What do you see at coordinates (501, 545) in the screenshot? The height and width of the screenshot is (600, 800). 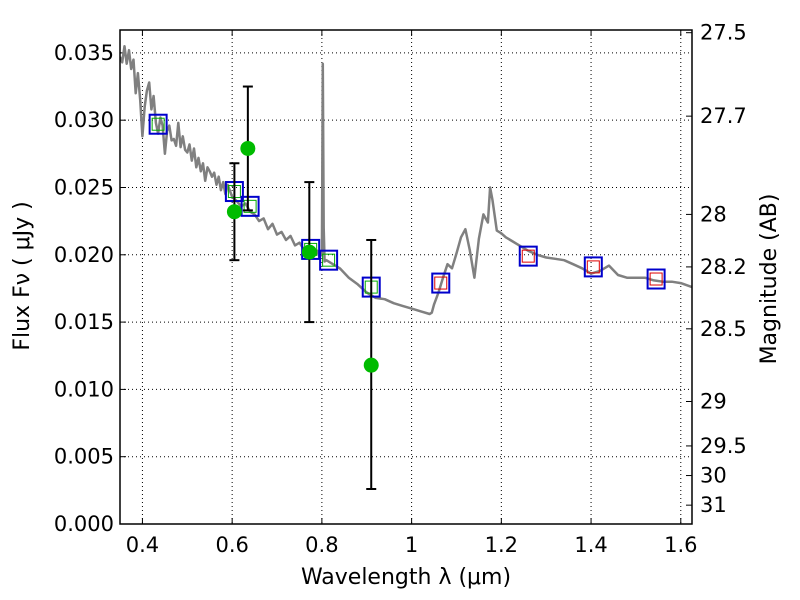 I see `x-tick-label: 1.2` at bounding box center [501, 545].